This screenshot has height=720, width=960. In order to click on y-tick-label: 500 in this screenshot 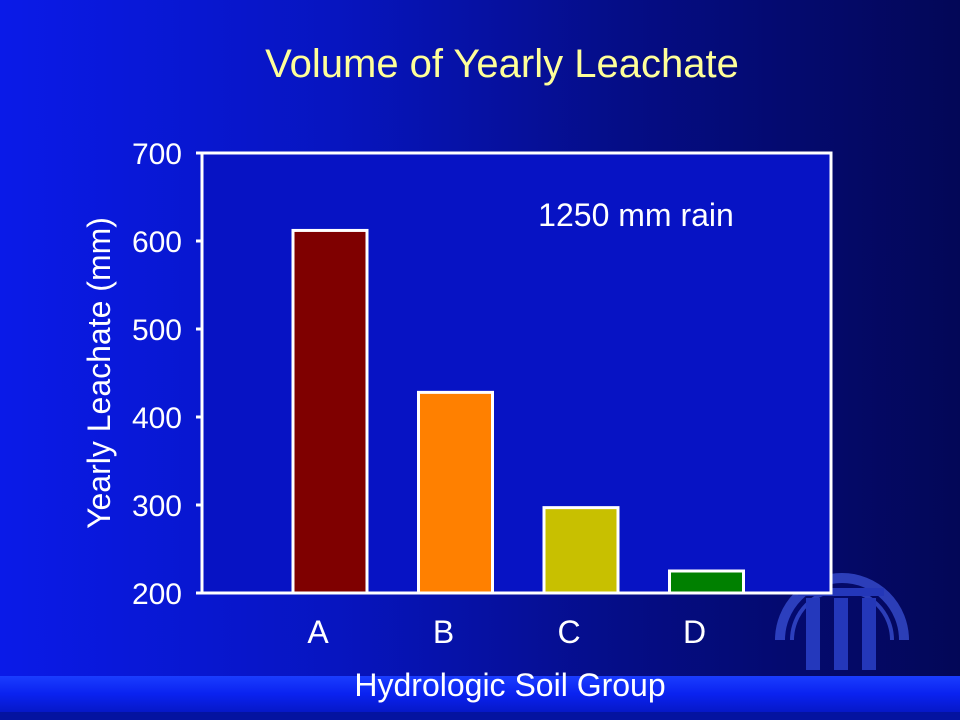, I will do `click(157, 330)`.